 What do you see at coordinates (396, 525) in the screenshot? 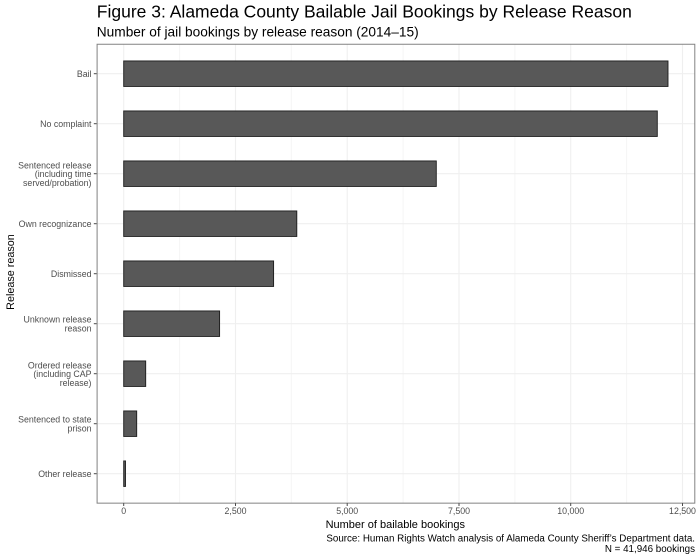
I see `svg-text: Number of bailable bookings` at bounding box center [396, 525].